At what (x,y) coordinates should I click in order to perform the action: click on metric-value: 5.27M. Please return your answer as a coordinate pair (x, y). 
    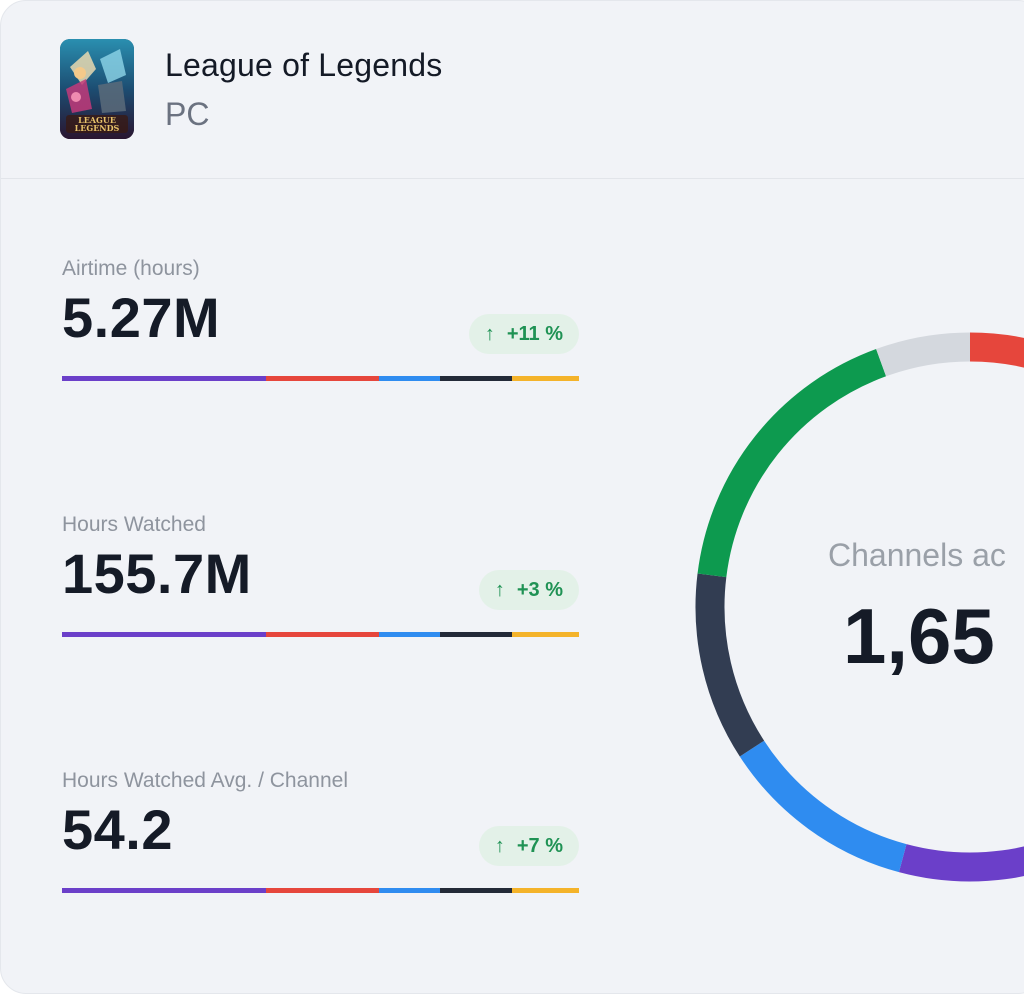
    Looking at the image, I should click on (141, 317).